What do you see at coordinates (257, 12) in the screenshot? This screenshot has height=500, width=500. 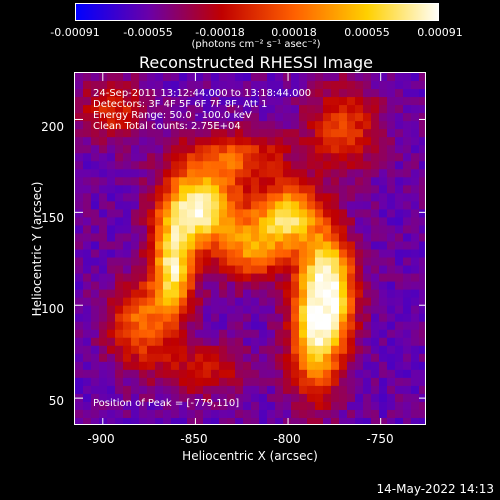 I see `colorbar` at bounding box center [257, 12].